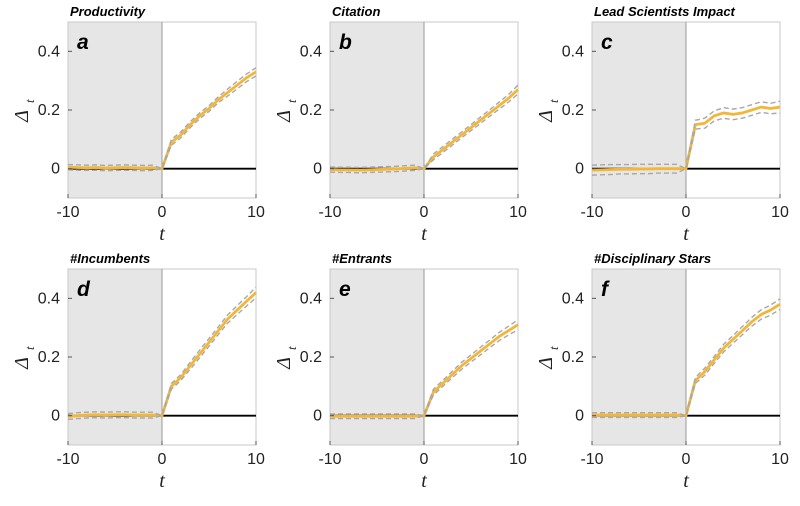 This screenshot has height=506, width=800. I want to click on panel-title: Citation, so click(356, 11).